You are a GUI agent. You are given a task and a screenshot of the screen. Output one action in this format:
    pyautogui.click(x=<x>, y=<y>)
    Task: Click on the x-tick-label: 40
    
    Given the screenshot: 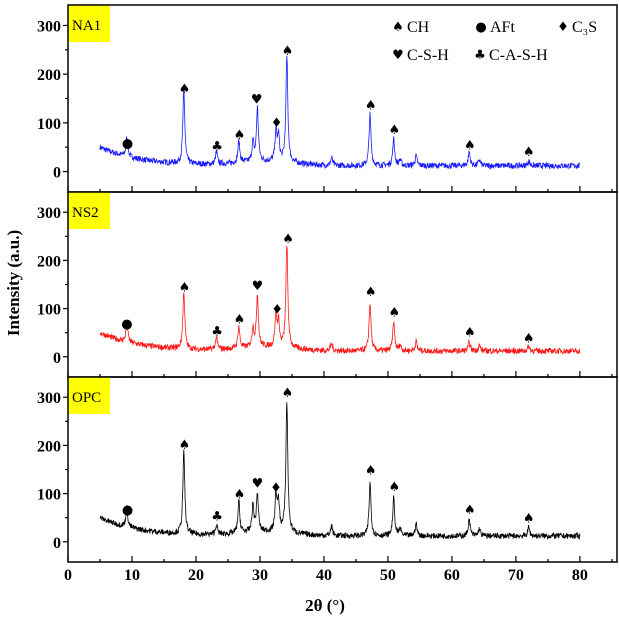 What is the action you would take?
    pyautogui.click(x=324, y=575)
    